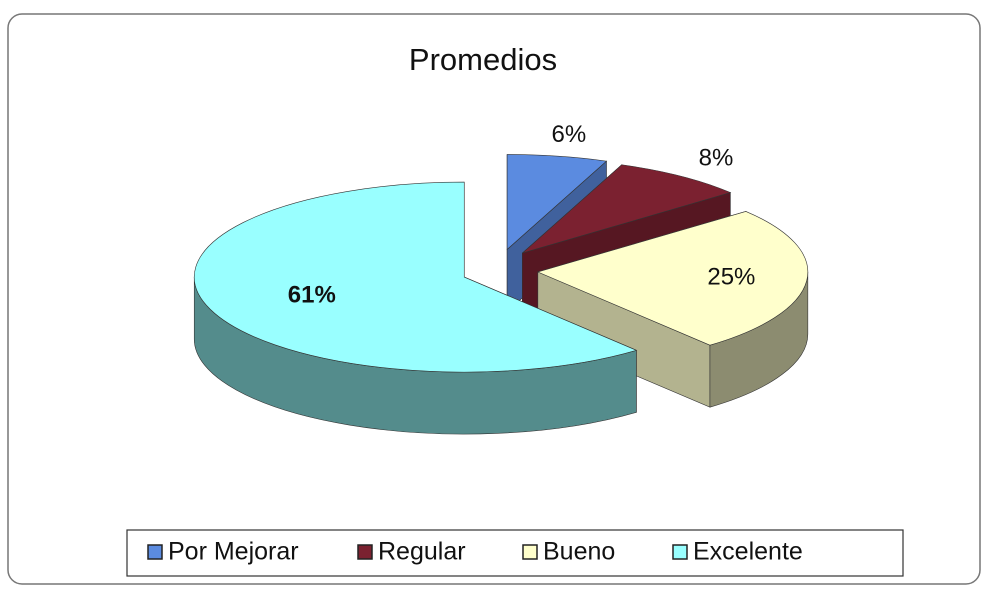 Image resolution: width=988 pixels, height=590 pixels. Describe the element at coordinates (483, 59) in the screenshot. I see `chart-title: Promedios` at that location.